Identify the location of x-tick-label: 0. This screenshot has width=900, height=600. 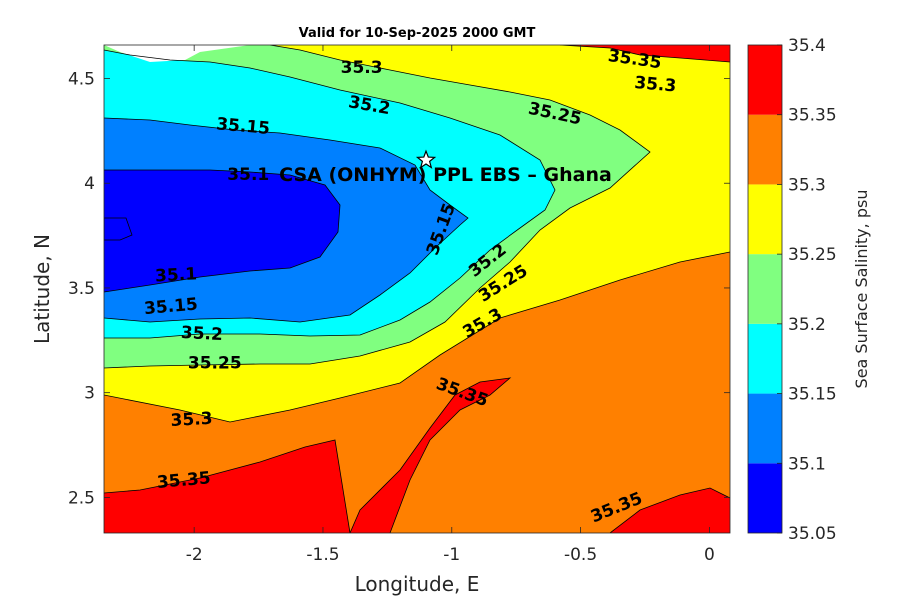
(709, 555).